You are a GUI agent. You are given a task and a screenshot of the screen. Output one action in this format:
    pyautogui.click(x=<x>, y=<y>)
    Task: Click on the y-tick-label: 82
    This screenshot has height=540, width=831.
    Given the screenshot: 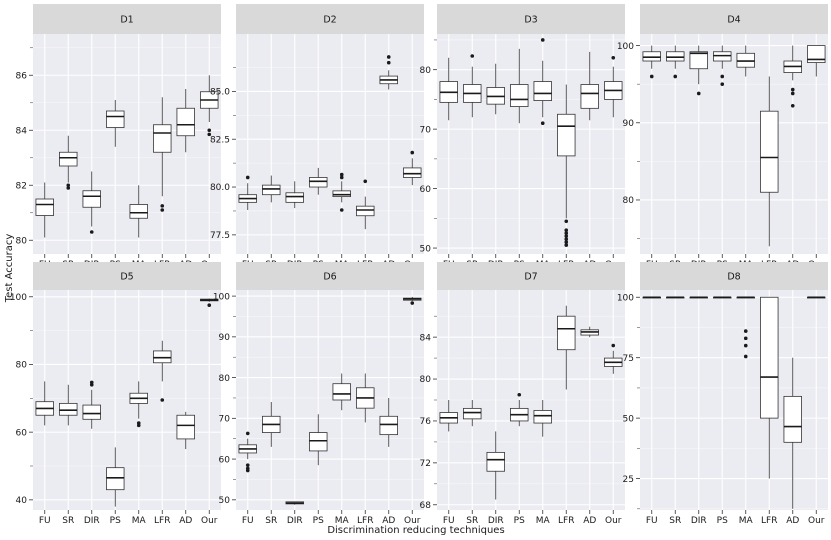 What is the action you would take?
    pyautogui.click(x=21, y=186)
    